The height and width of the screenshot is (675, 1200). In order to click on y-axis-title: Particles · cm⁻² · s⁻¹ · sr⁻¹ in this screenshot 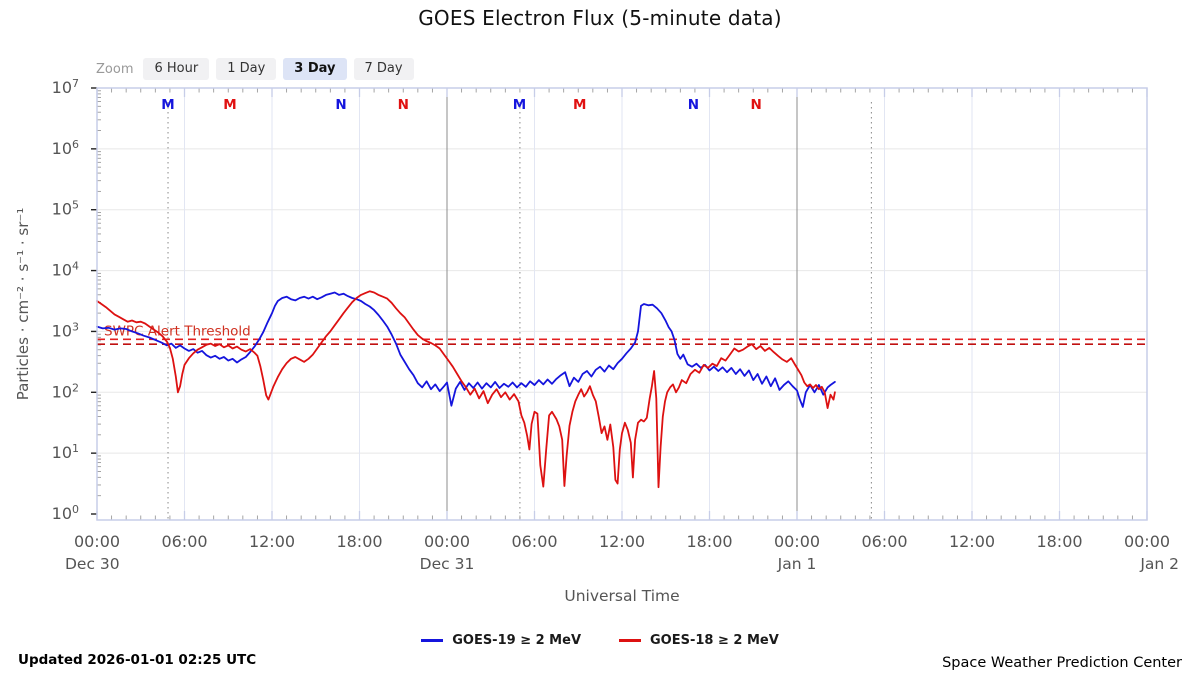, I will do `click(23, 304)`.